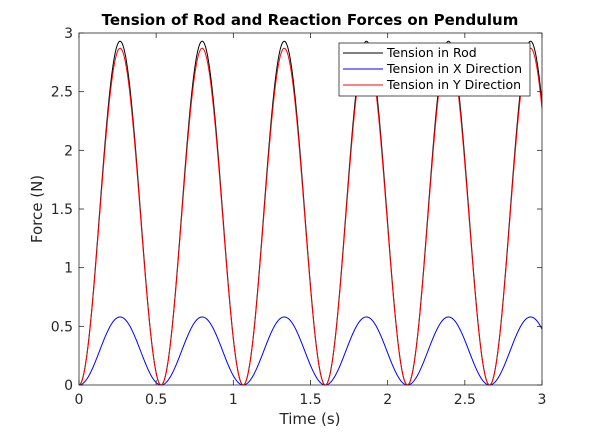  I want to click on y-tick-label: 2, so click(68, 151).